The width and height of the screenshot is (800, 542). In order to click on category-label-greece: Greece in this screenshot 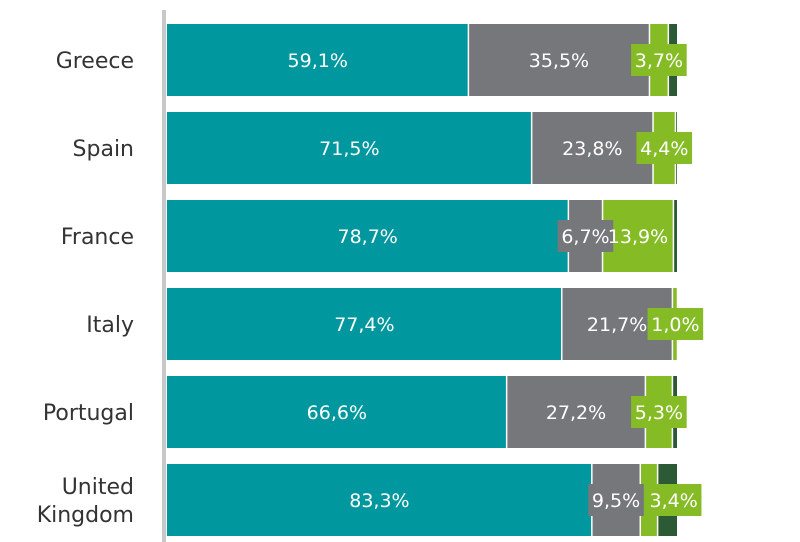, I will do `click(95, 61)`.